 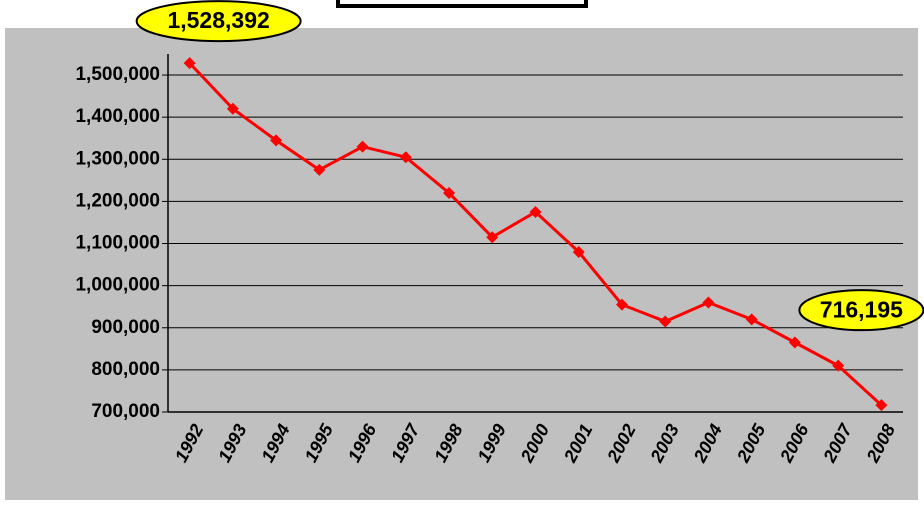 What do you see at coordinates (125, 411) in the screenshot?
I see `y-tick-label: 700,000` at bounding box center [125, 411].